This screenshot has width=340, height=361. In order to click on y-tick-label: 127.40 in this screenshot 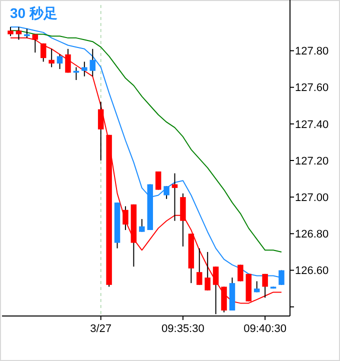, I will do `click(312, 124)`.